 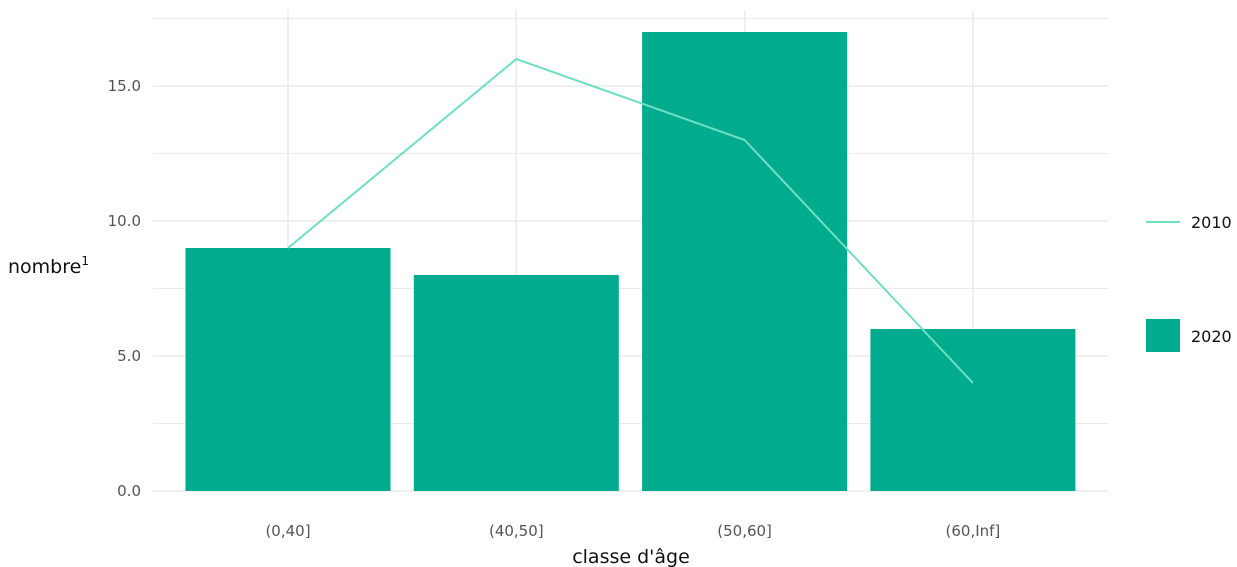 What do you see at coordinates (744, 531) in the screenshot?
I see `x-tick-label: (50,60]` at bounding box center [744, 531].